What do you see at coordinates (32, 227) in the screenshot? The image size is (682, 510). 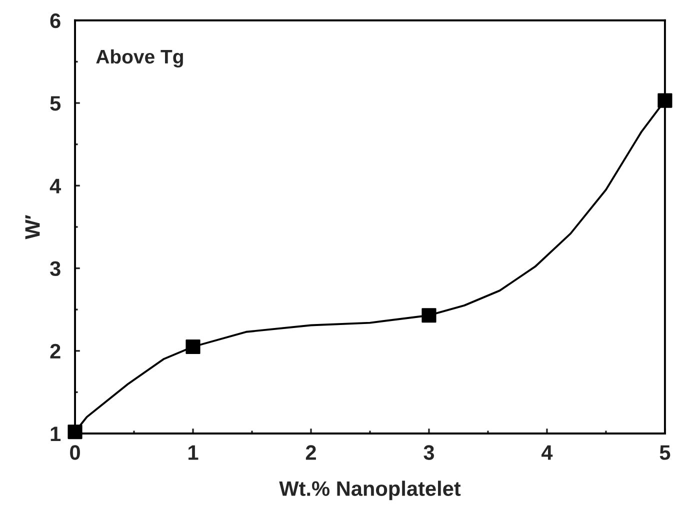 I see `y-axis-title: W′` at bounding box center [32, 227].